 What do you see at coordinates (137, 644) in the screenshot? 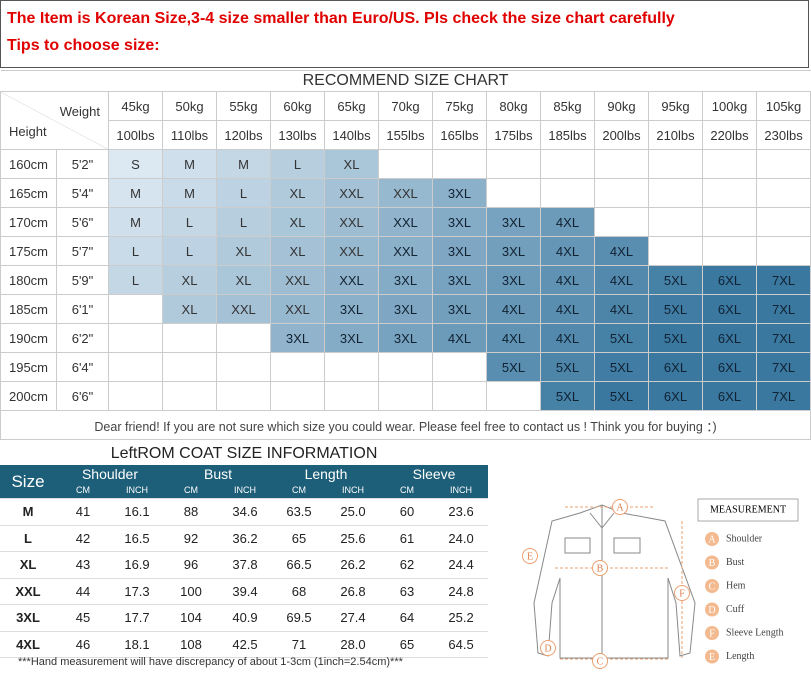
I see `measure: 18.1` at bounding box center [137, 644].